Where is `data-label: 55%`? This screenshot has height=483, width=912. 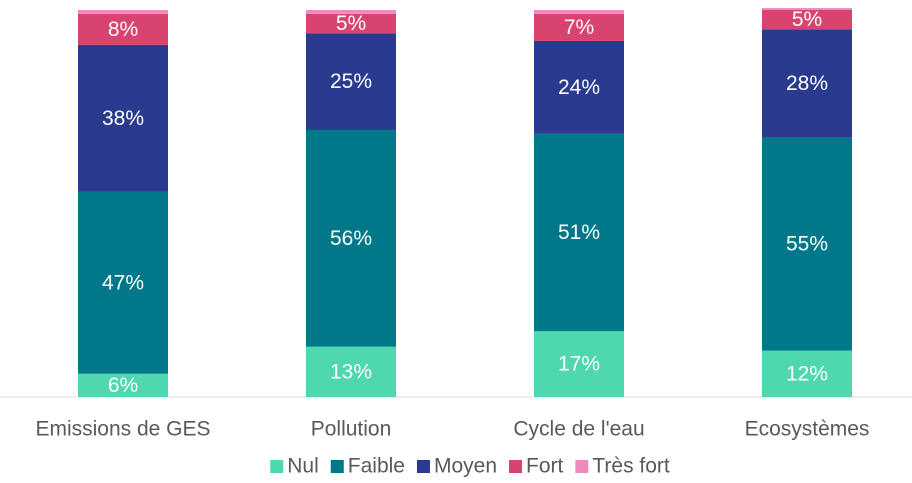 data-label: 55% is located at coordinates (807, 244).